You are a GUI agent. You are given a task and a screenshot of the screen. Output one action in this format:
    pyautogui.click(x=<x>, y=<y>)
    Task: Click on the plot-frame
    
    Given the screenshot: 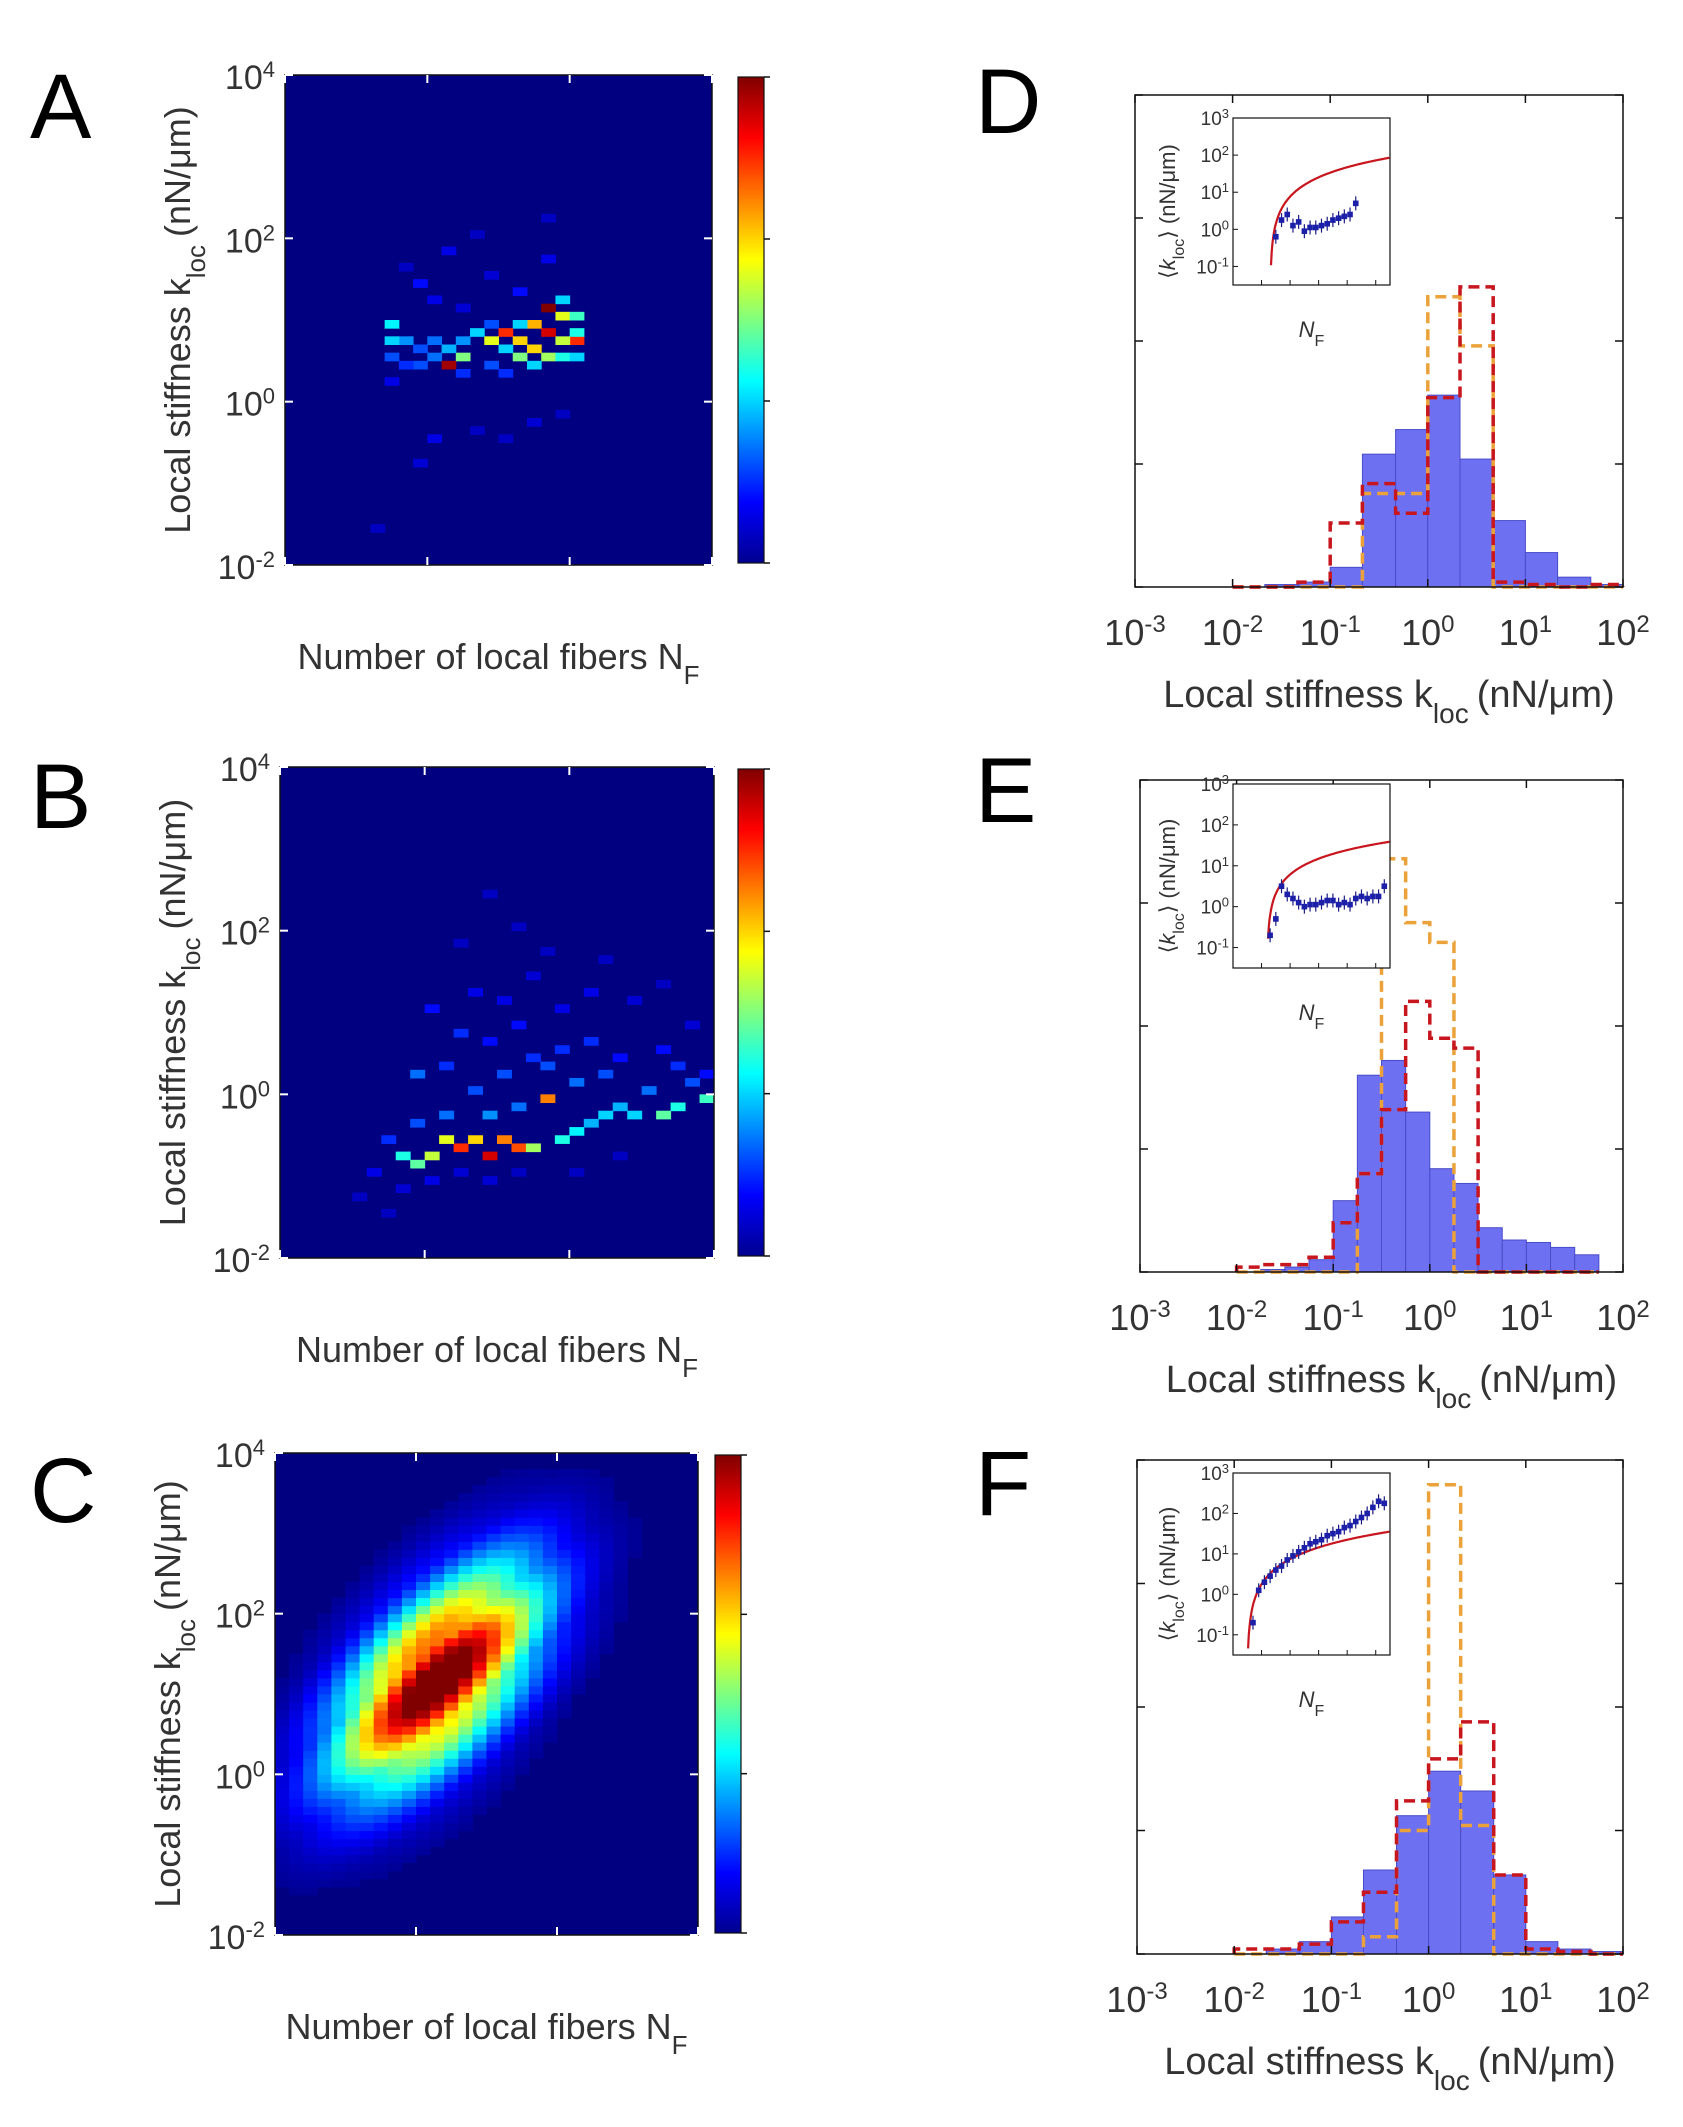 What is the action you would take?
    pyautogui.click(x=486, y=1694)
    